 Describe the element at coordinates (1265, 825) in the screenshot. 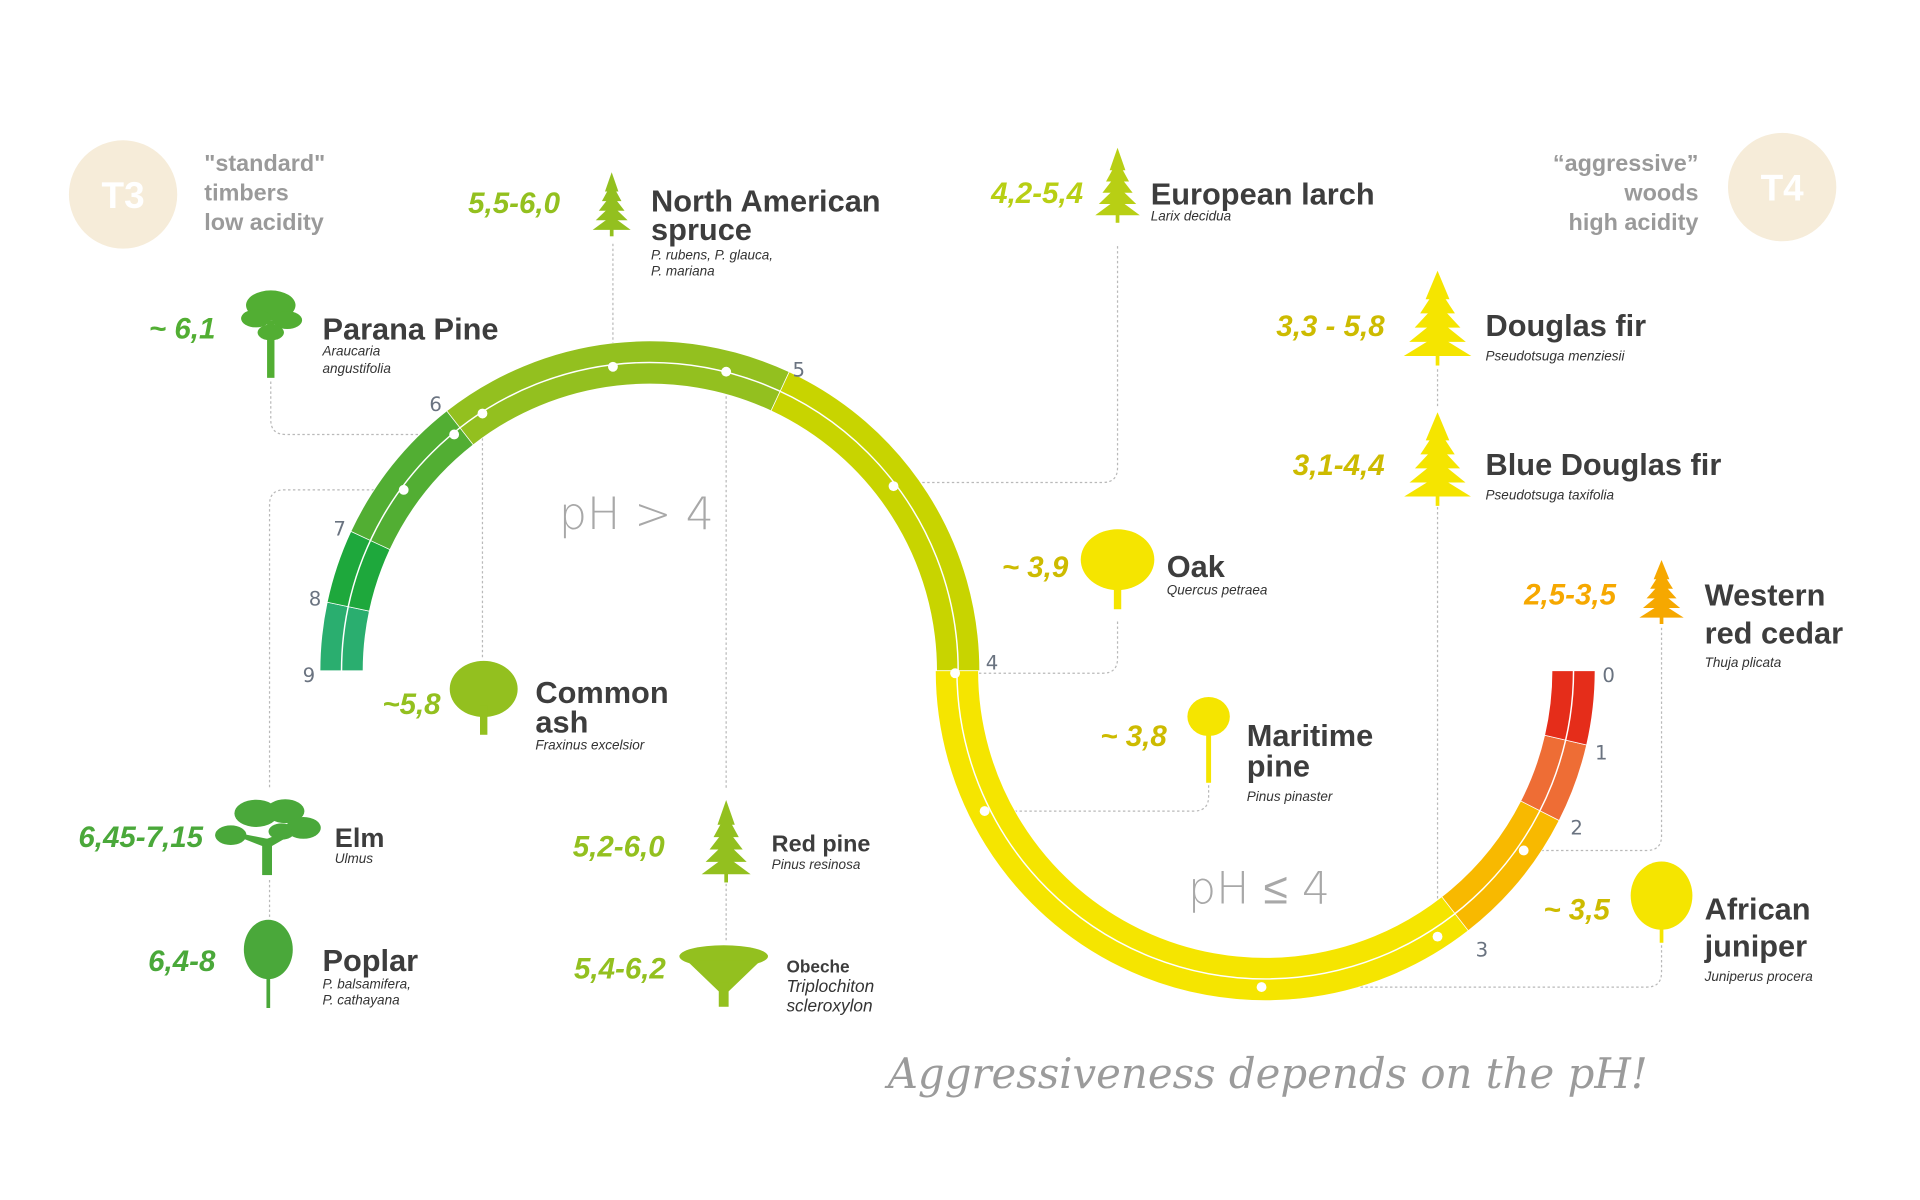

I see `arc-centerline-lower` at that location.